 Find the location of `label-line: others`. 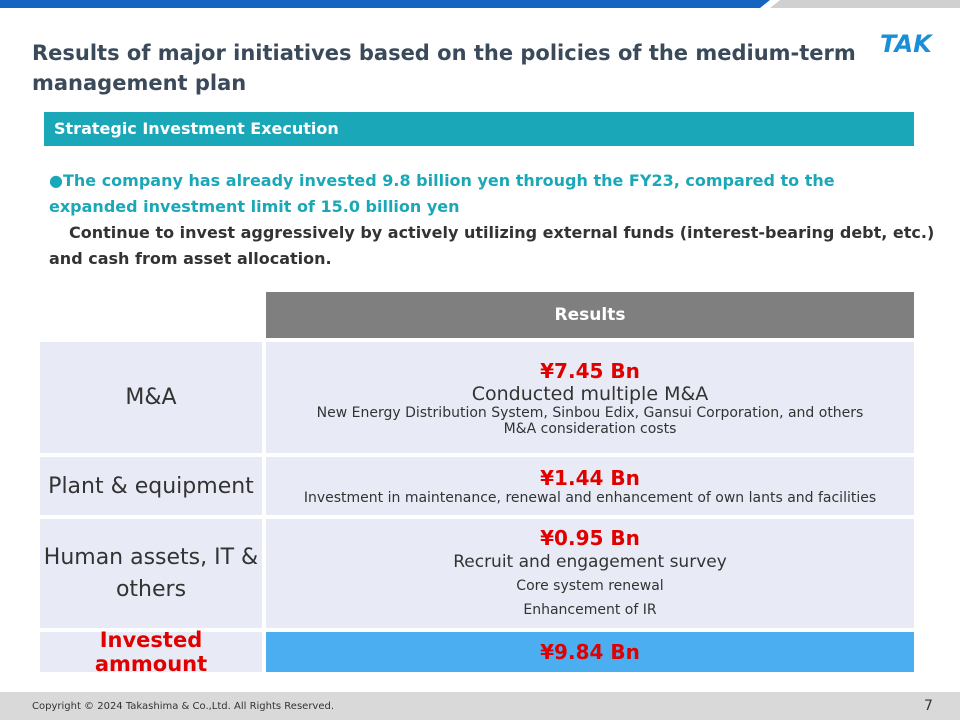

label-line: others is located at coordinates (151, 589).